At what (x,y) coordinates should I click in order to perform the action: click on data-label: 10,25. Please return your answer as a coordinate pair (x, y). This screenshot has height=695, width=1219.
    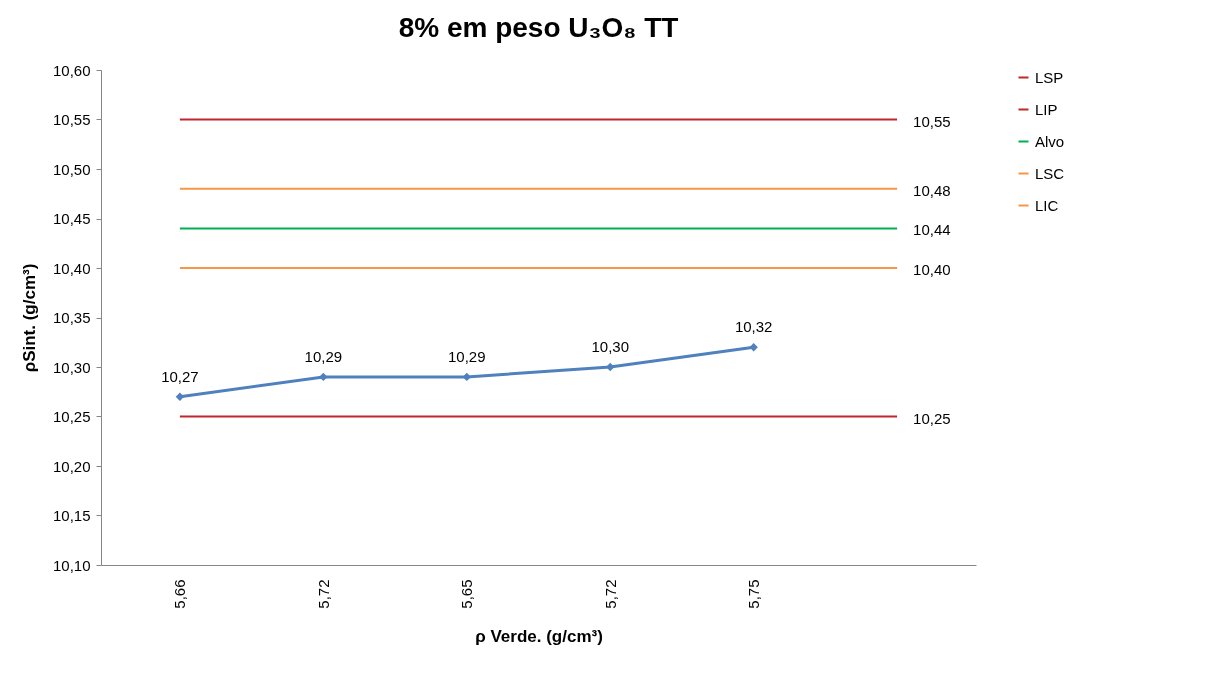
    Looking at the image, I should click on (932, 418).